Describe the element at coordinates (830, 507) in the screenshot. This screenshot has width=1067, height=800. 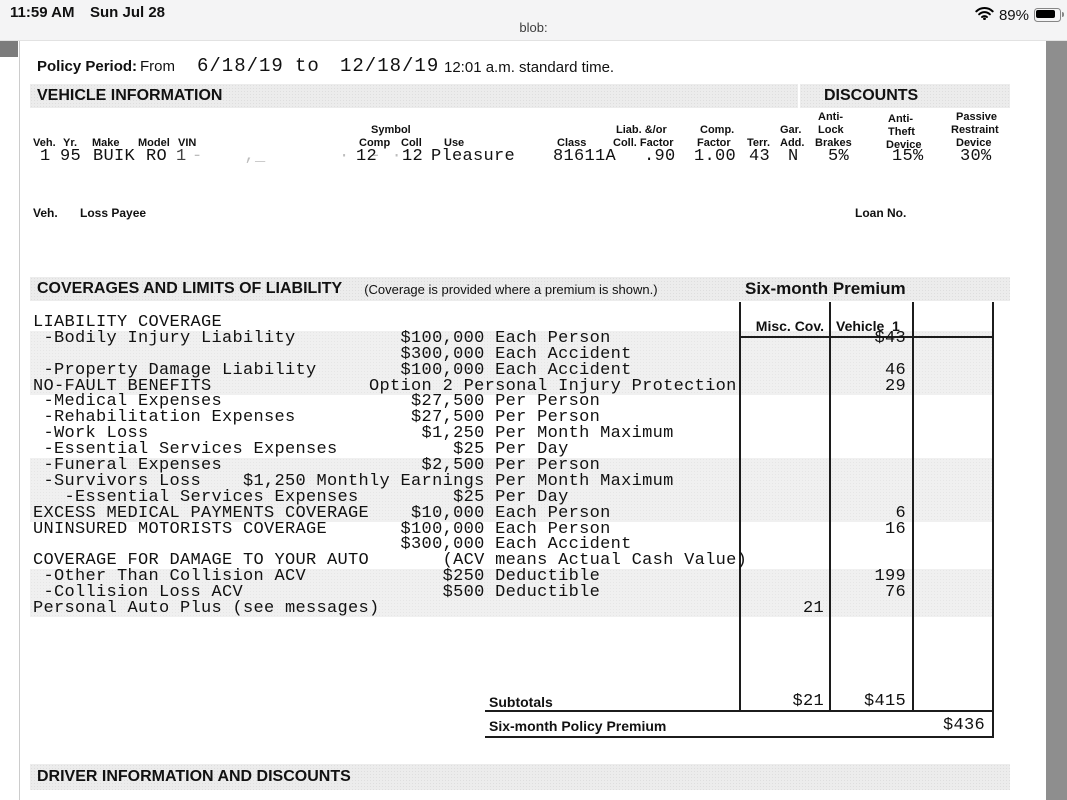
I see `table-rule-v2` at that location.